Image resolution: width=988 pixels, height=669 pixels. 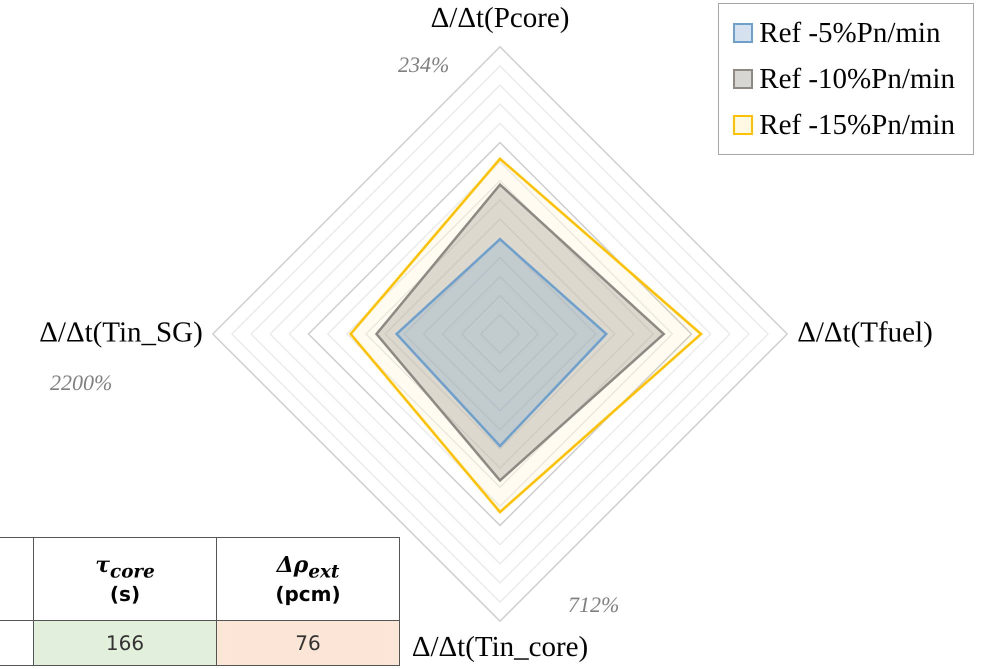 I want to click on spoke-label: Δ/Δt(Tin_SG), so click(x=121, y=332).